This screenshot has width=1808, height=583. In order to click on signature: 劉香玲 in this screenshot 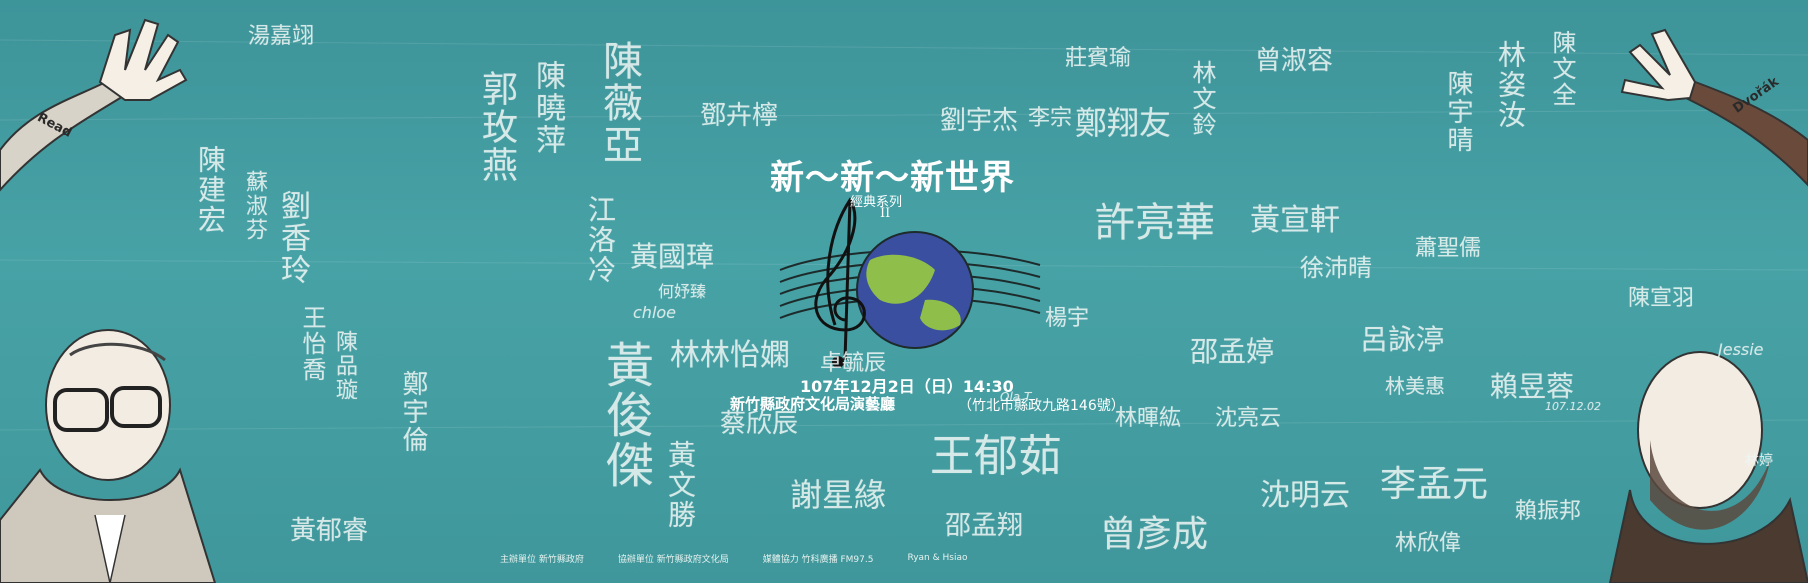, I will do `click(292, 238)`.